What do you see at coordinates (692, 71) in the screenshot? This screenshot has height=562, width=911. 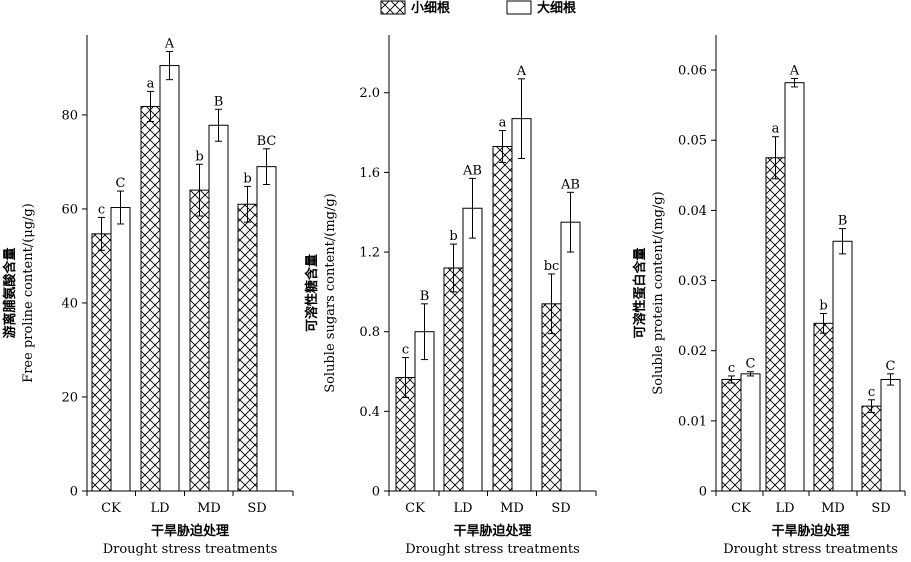 I see `y-tick-label: 0.06` at bounding box center [692, 71].